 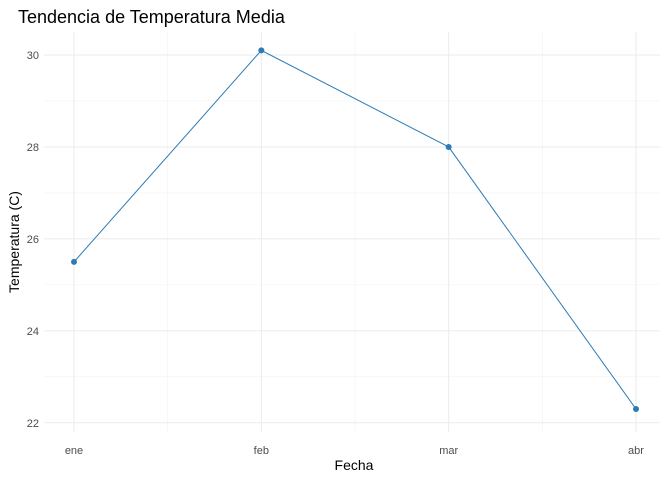 I want to click on y-tick-label: 22, so click(x=33, y=424).